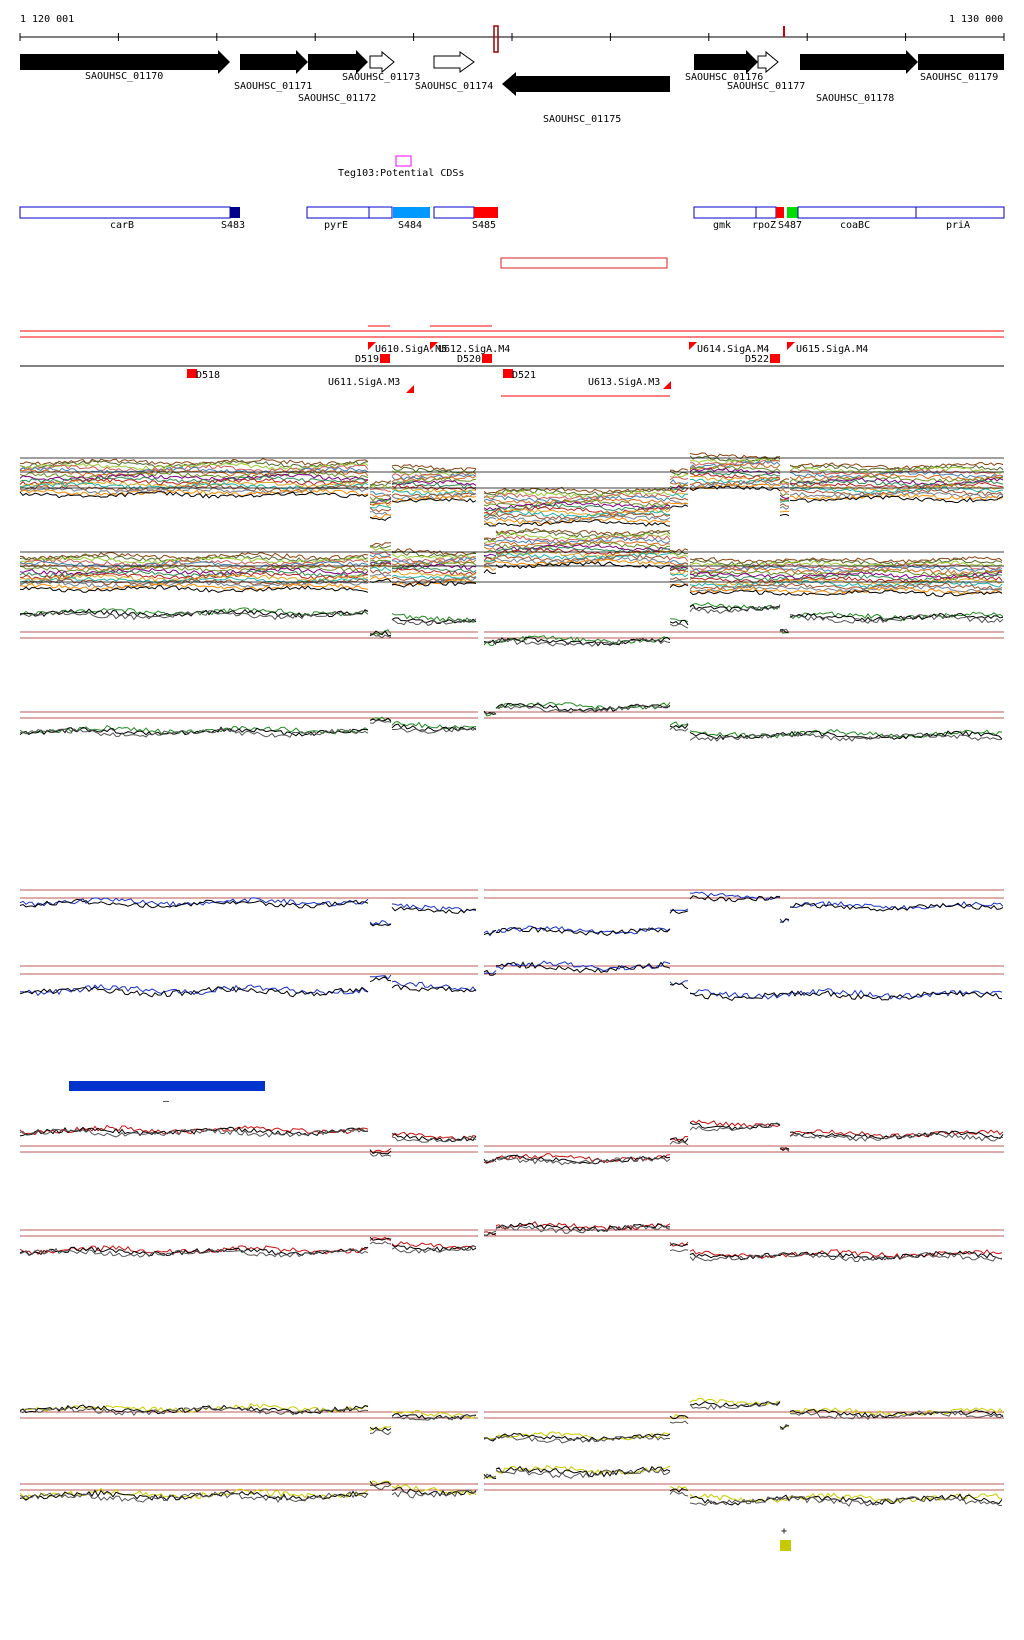 The width and height of the screenshot is (1024, 1640). Describe the element at coordinates (487, 358) in the screenshot. I see `terminator-d520` at that location.